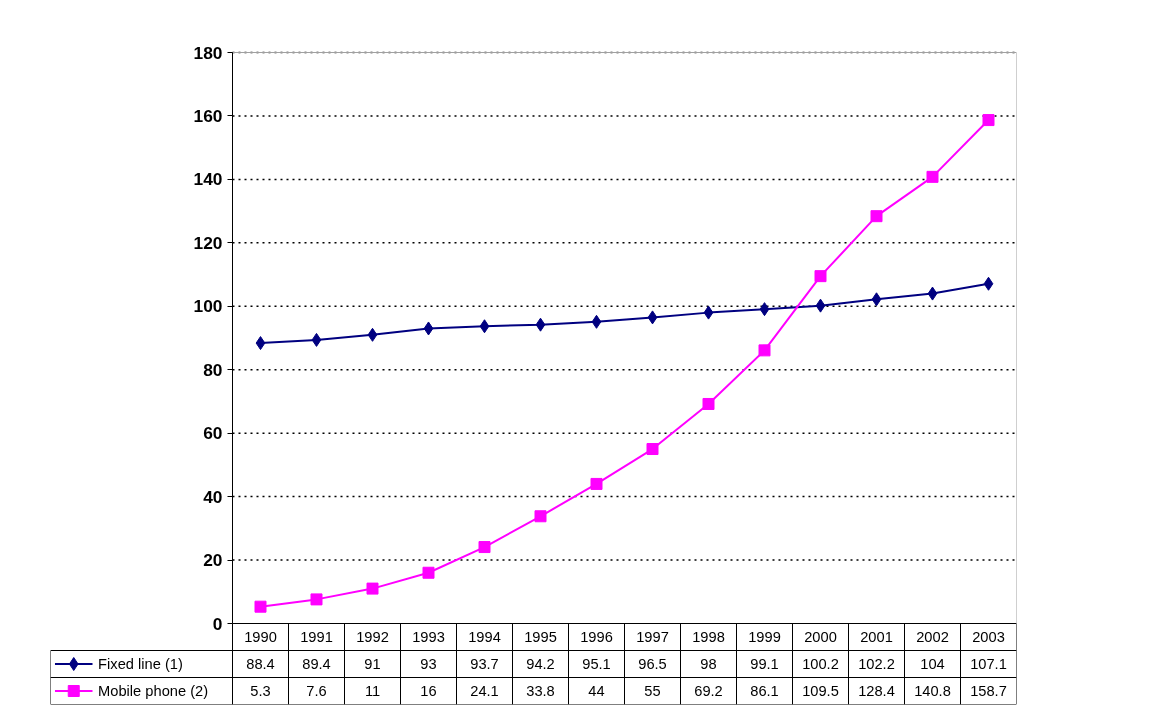 Image resolution: width=1151 pixels, height=724 pixels. What do you see at coordinates (876, 637) in the screenshot?
I see `x-tick-label: 2001` at bounding box center [876, 637].